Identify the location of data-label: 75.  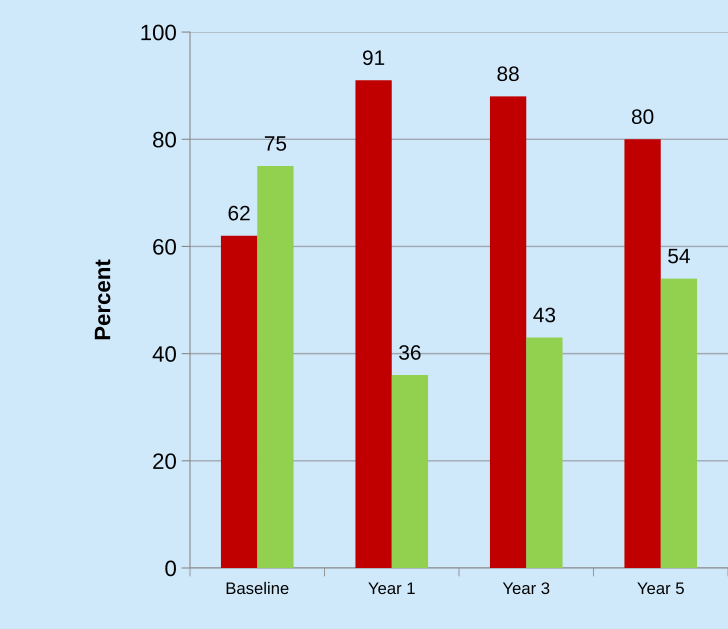
(275, 143).